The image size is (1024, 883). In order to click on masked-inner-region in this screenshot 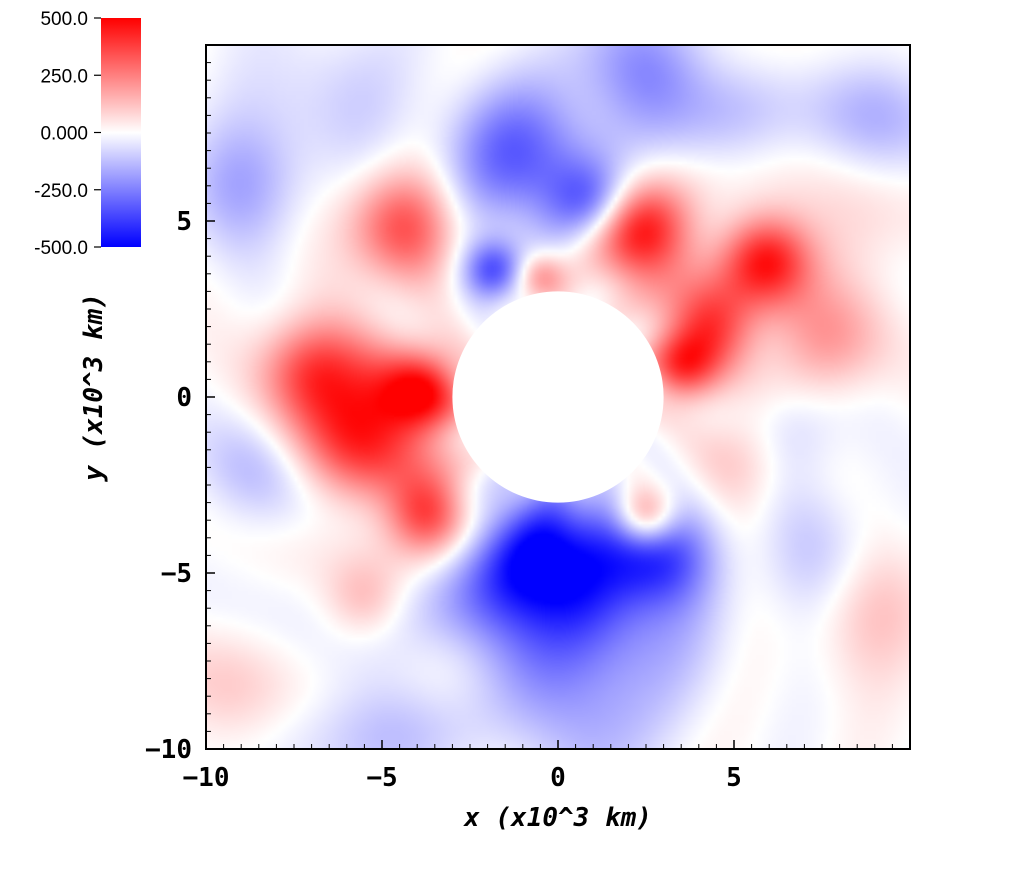, I will do `click(558, 397)`.